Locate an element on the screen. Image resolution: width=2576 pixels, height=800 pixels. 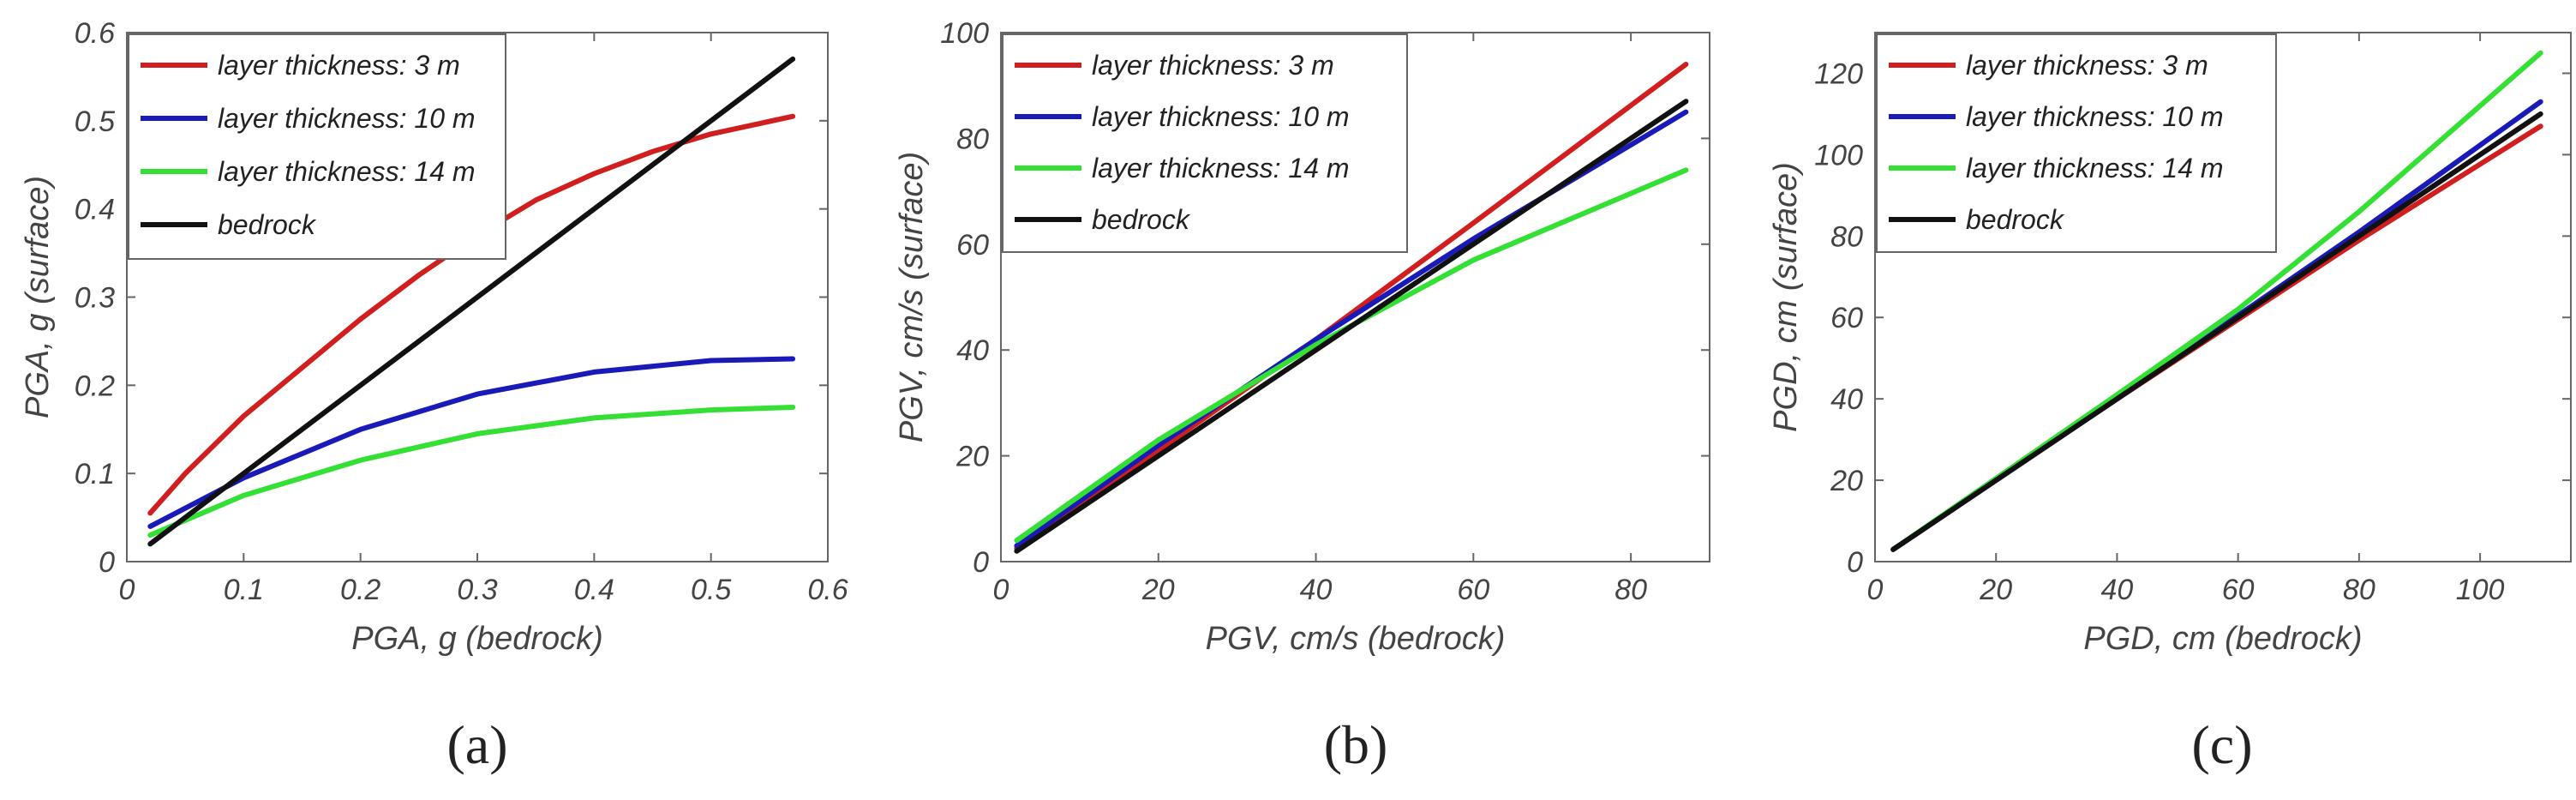
x-axis-label: PGA, g (bedrock) is located at coordinates (477, 639).